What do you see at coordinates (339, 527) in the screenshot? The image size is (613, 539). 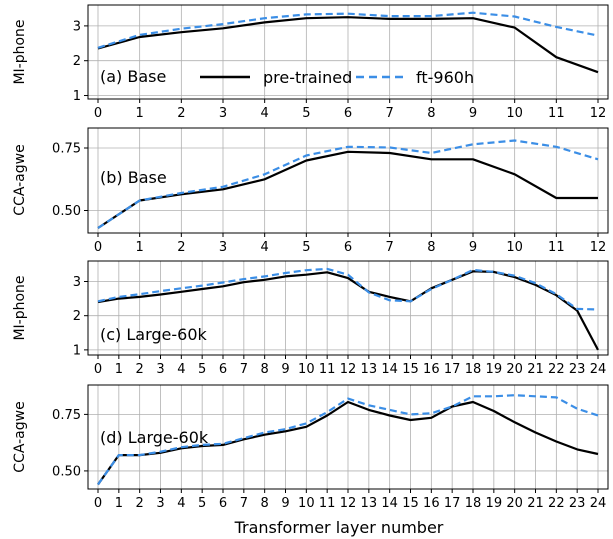 I see `x-axis-title: Transformer layer number` at bounding box center [339, 527].